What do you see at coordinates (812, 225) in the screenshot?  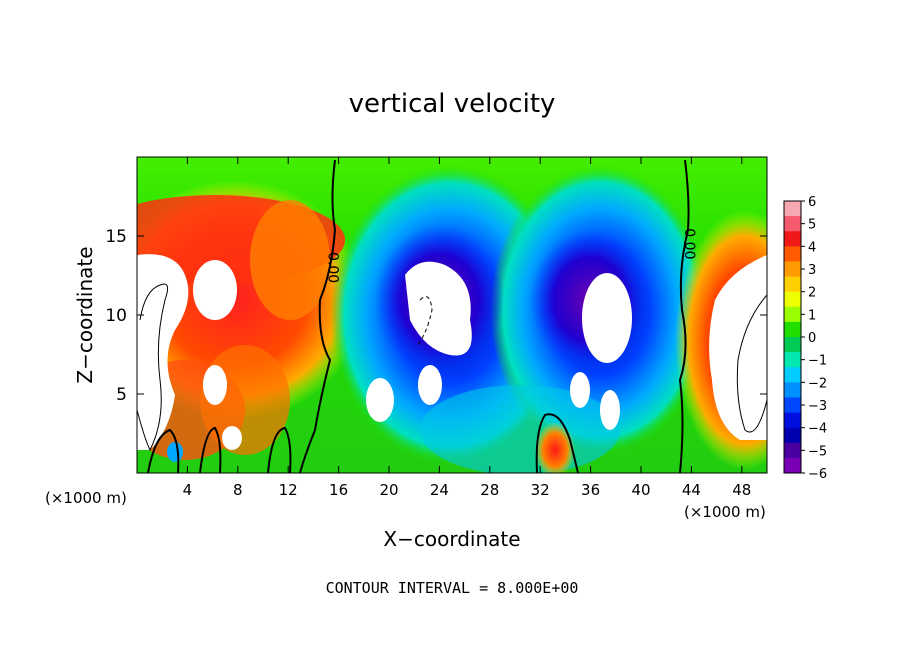 I see `colorbar-label: 5` at bounding box center [812, 225].